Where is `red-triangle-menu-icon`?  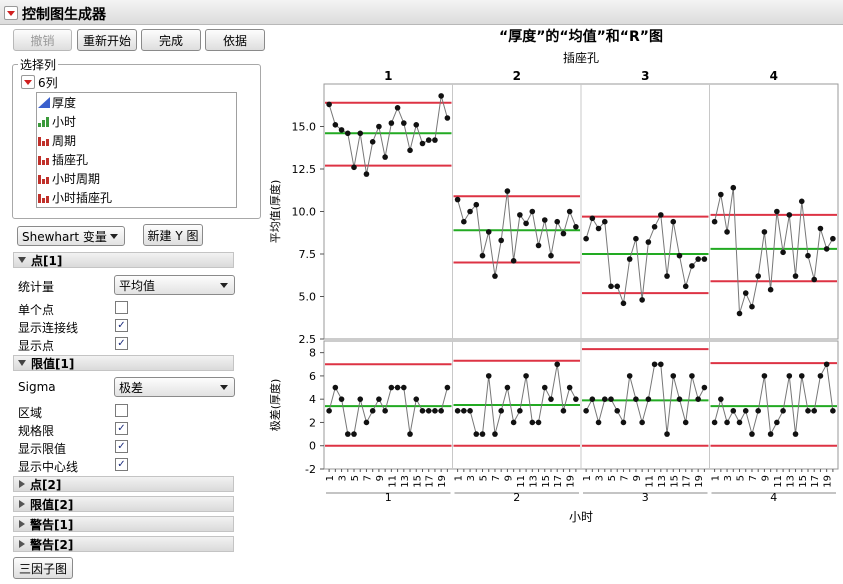
red-triangle-menu-icon is located at coordinates (11, 13).